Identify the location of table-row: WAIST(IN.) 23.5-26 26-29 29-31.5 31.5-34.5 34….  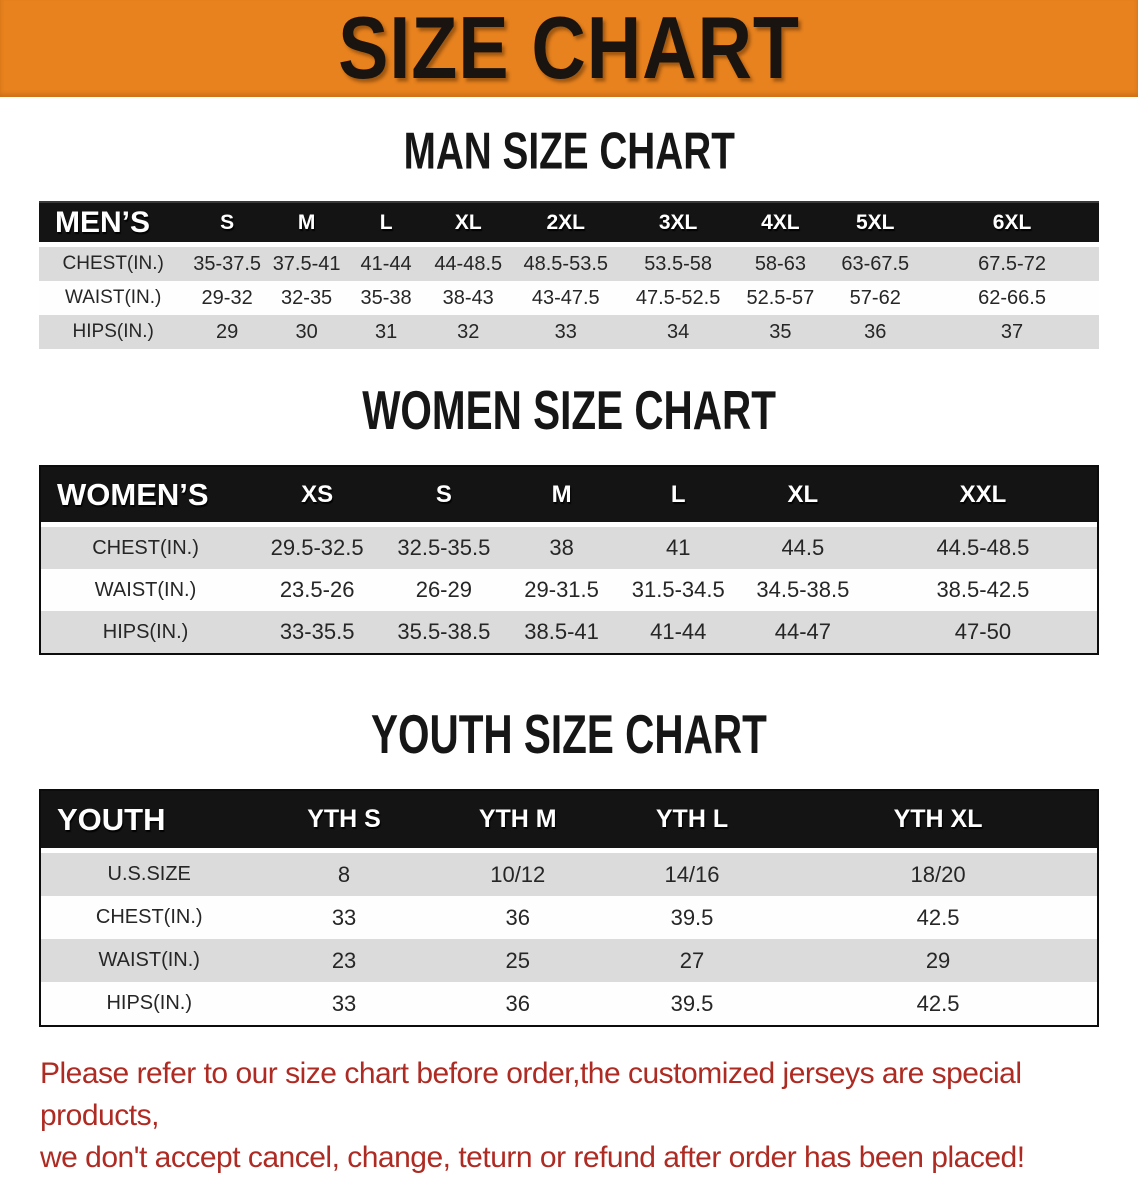
(569, 590).